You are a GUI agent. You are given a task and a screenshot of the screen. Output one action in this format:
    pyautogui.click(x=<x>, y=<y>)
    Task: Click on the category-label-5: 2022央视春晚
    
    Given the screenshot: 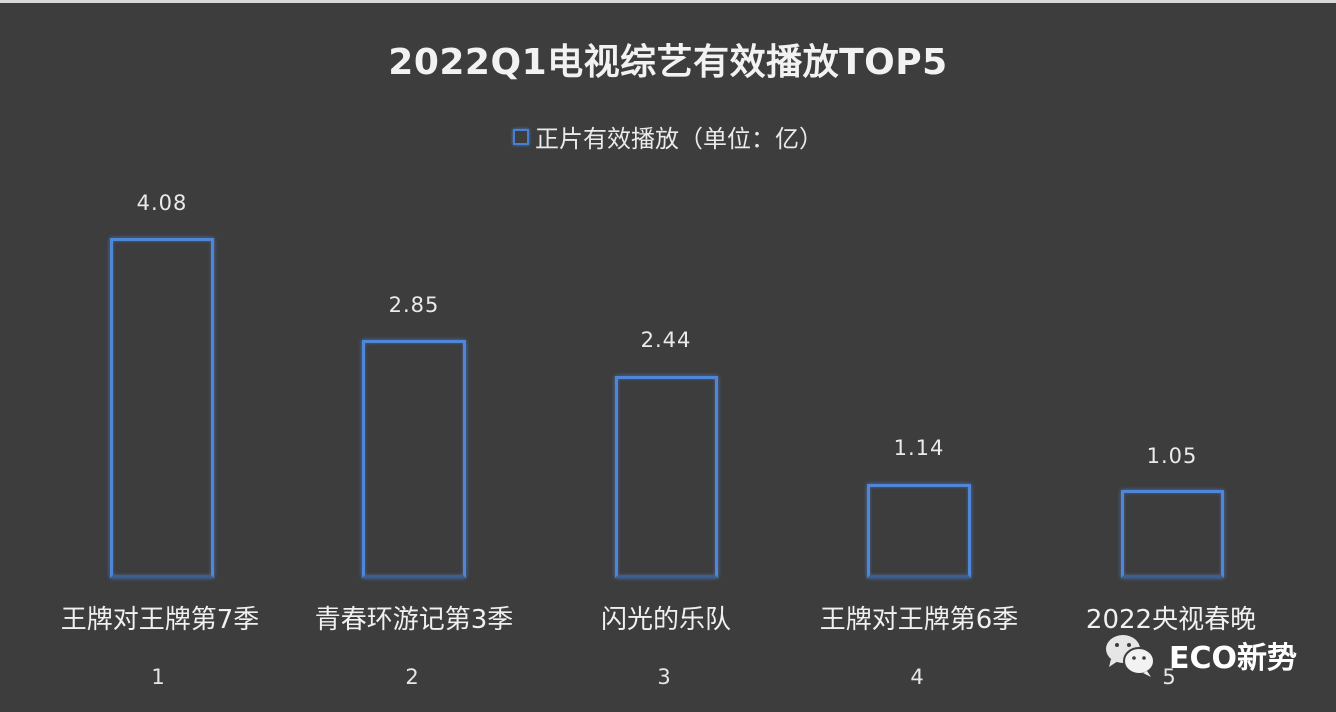 What is the action you would take?
    pyautogui.click(x=1171, y=620)
    